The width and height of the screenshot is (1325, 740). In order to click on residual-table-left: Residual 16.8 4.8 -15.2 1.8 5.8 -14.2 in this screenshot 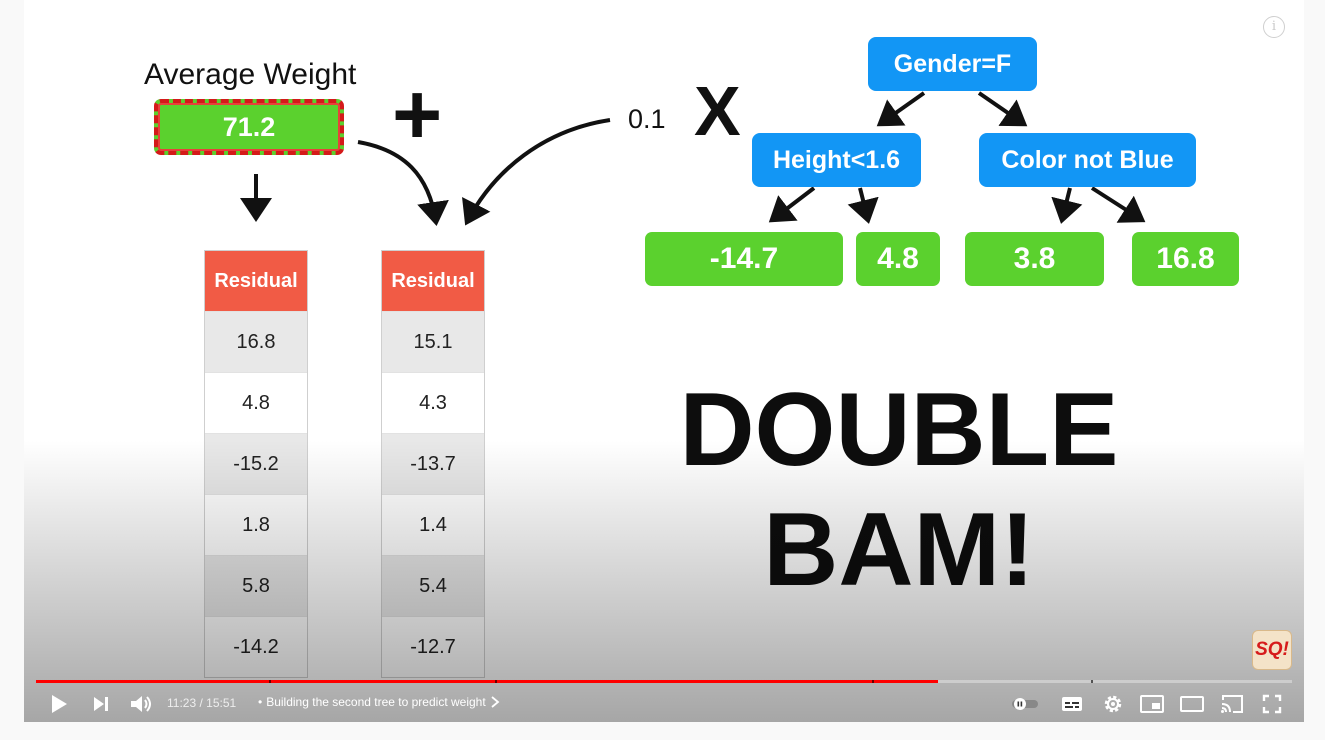, I will do `click(256, 464)`.